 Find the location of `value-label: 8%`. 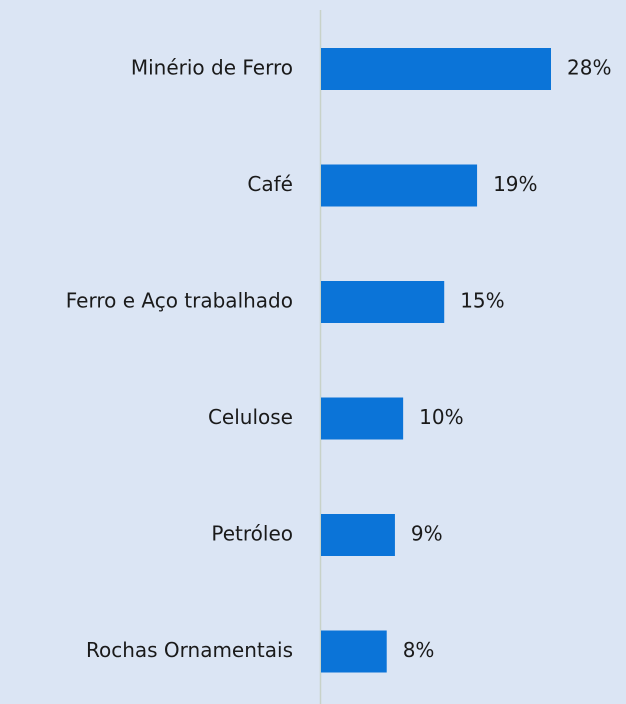

value-label: 8% is located at coordinates (419, 650).